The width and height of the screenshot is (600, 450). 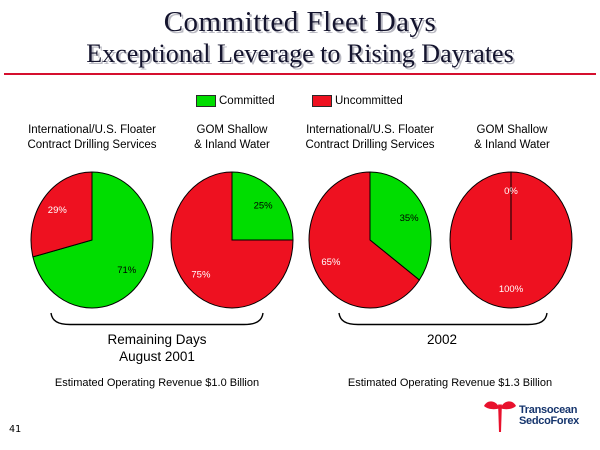 What do you see at coordinates (157, 348) in the screenshot?
I see `group1-caption: Remaining Days August 2001` at bounding box center [157, 348].